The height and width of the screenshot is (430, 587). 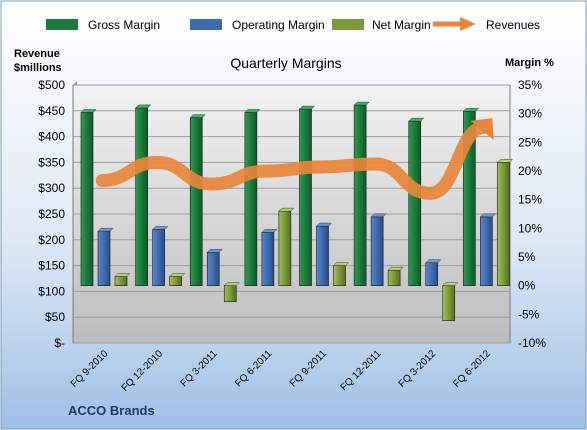 I want to click on legend-label-revenues: Revenues, so click(x=513, y=25).